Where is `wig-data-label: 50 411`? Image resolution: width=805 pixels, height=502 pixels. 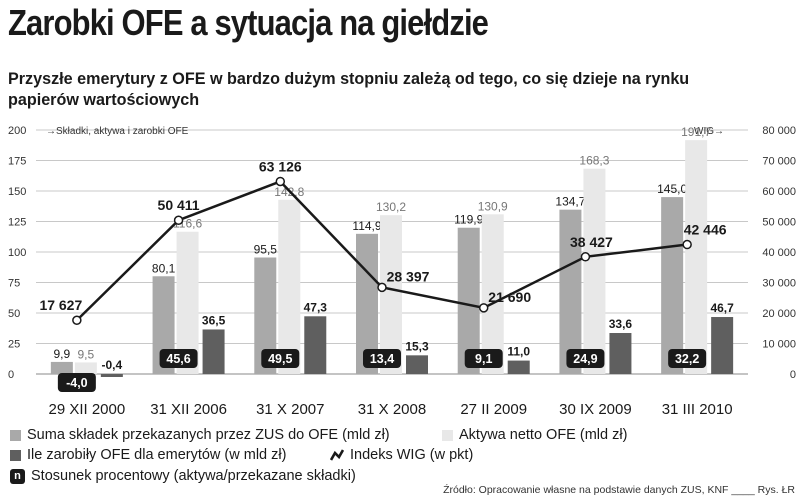
wig-data-label: 50 411 is located at coordinates (179, 205).